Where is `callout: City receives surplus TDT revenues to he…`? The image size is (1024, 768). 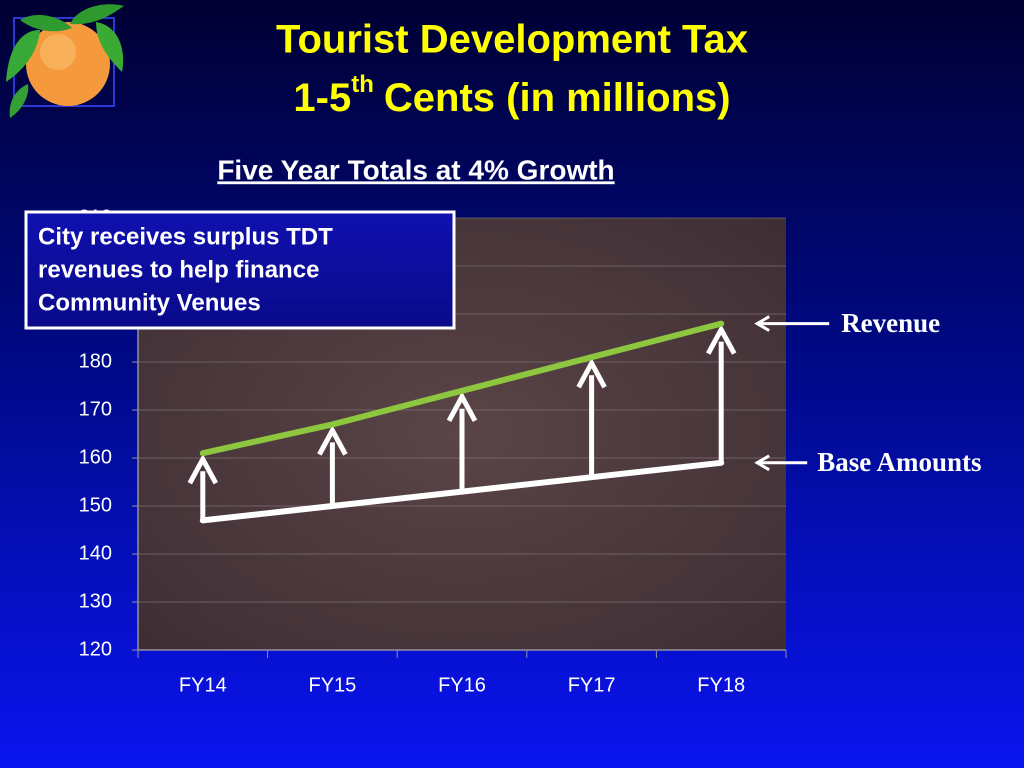 callout: City receives surplus TDT revenues to he… is located at coordinates (240, 270).